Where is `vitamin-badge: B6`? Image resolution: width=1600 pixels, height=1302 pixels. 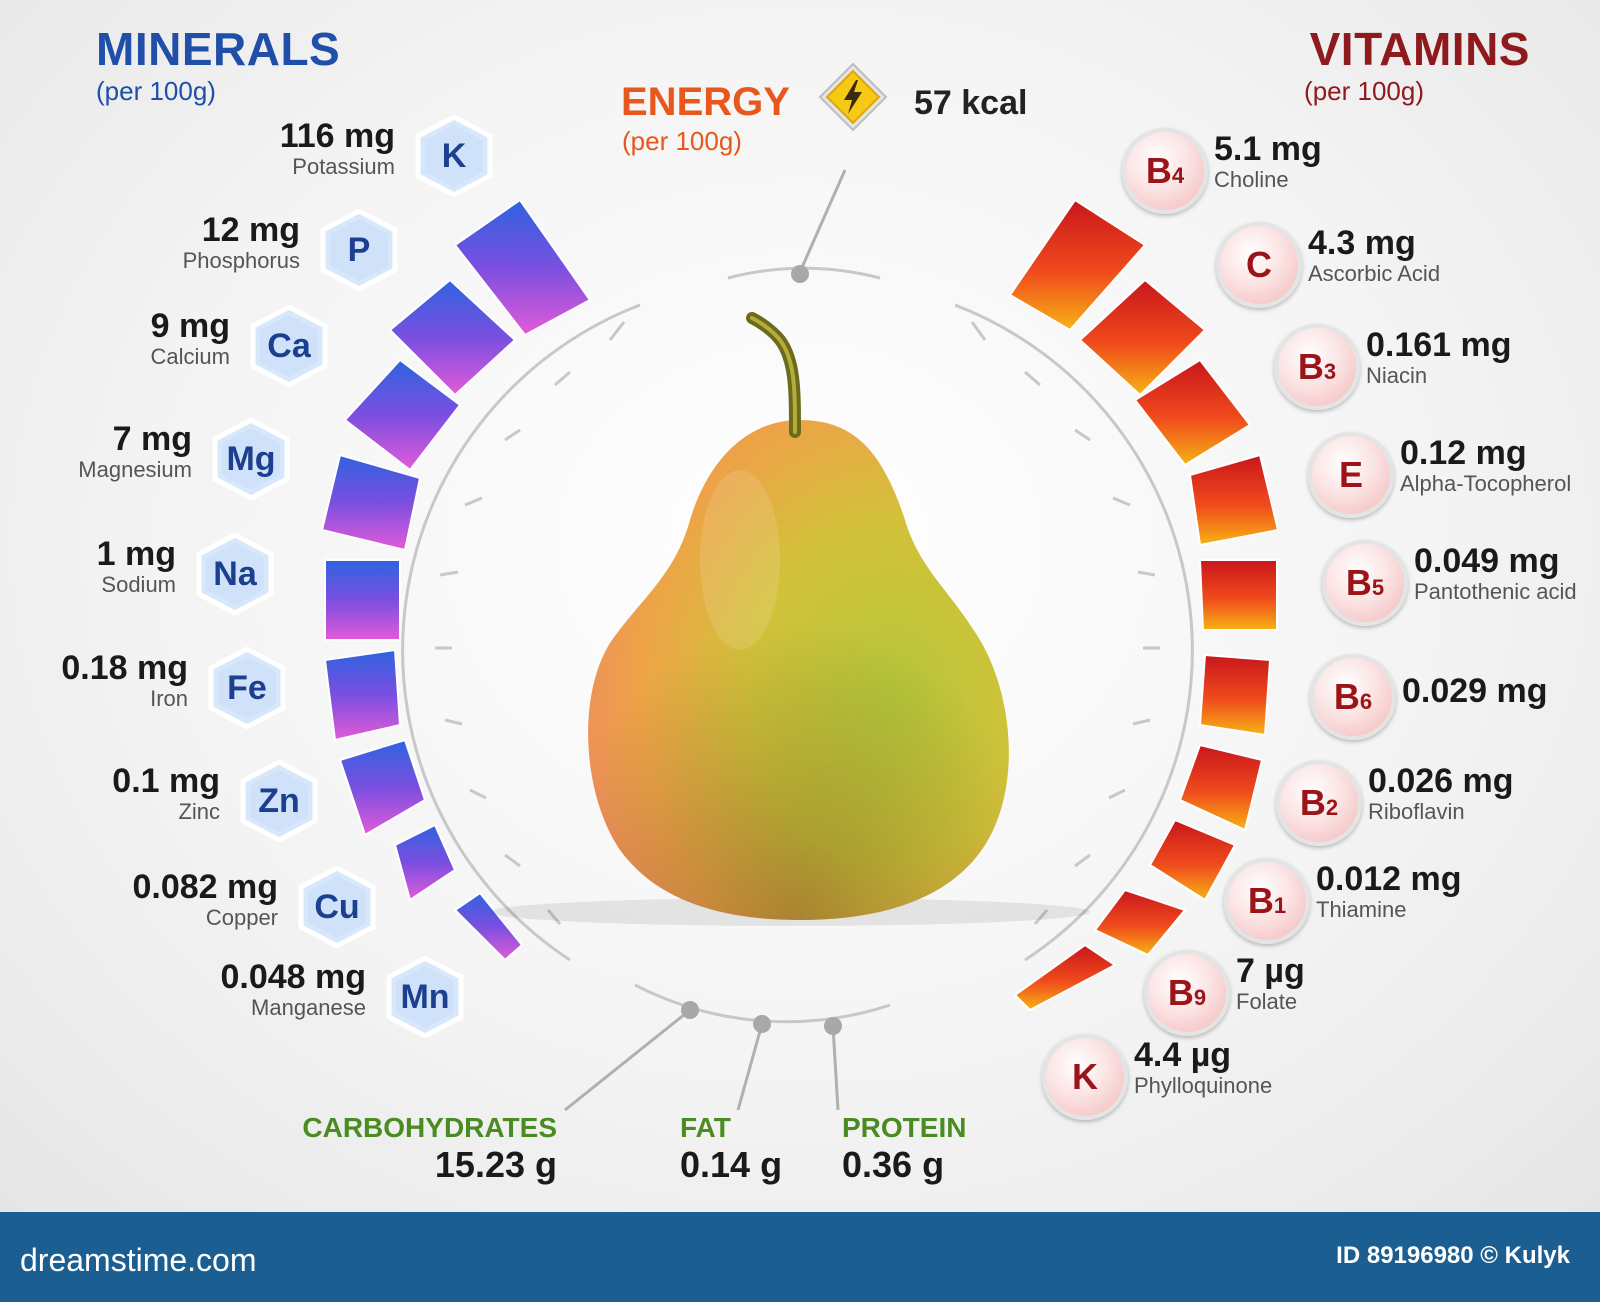
vitamin-badge: B6 is located at coordinates (1353, 697).